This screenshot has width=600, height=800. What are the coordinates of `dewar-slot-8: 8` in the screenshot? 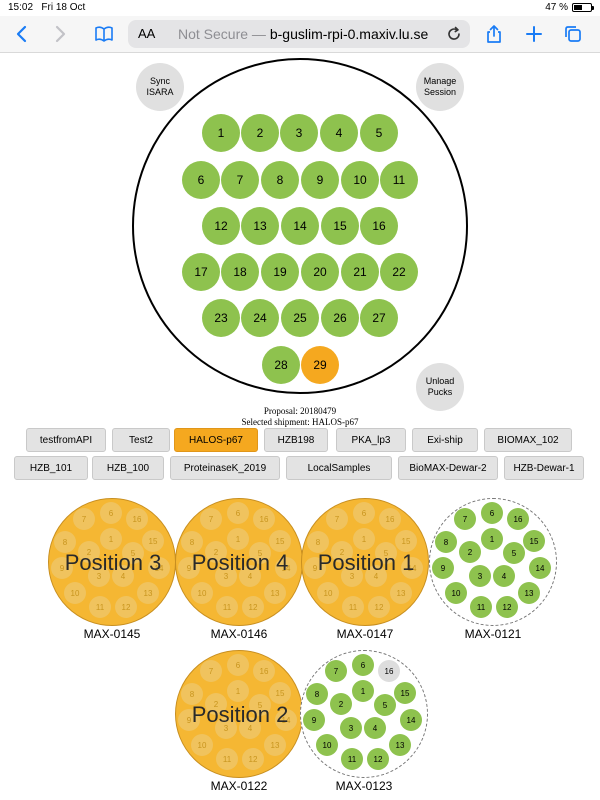 It's located at (280, 180).